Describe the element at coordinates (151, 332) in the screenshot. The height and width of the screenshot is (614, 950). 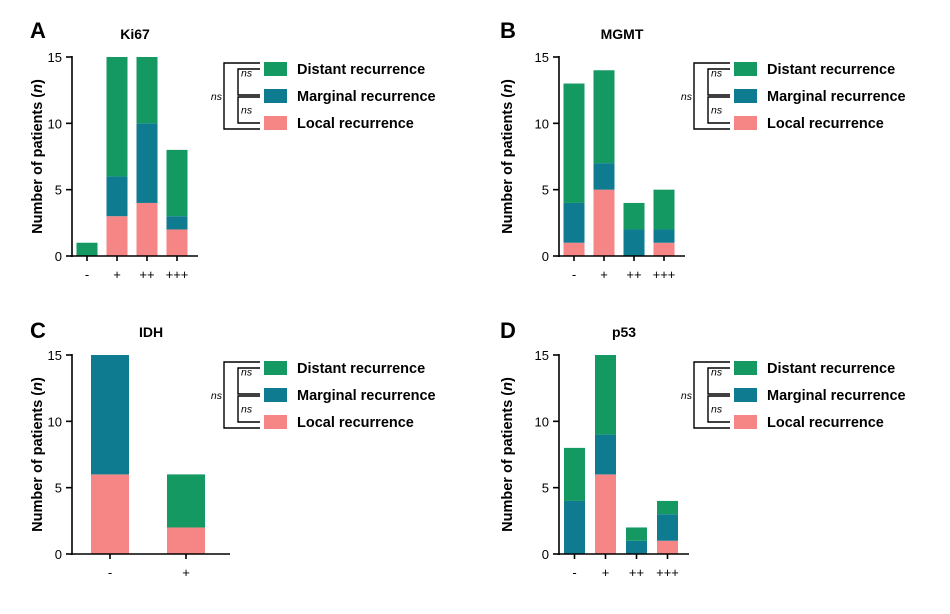
I see `panel-title: IDH` at that location.